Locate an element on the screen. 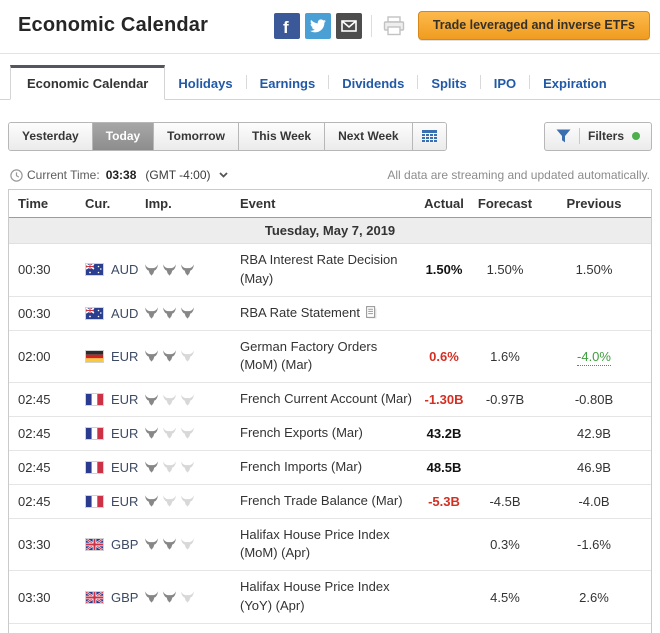  report-icon is located at coordinates (371, 312).